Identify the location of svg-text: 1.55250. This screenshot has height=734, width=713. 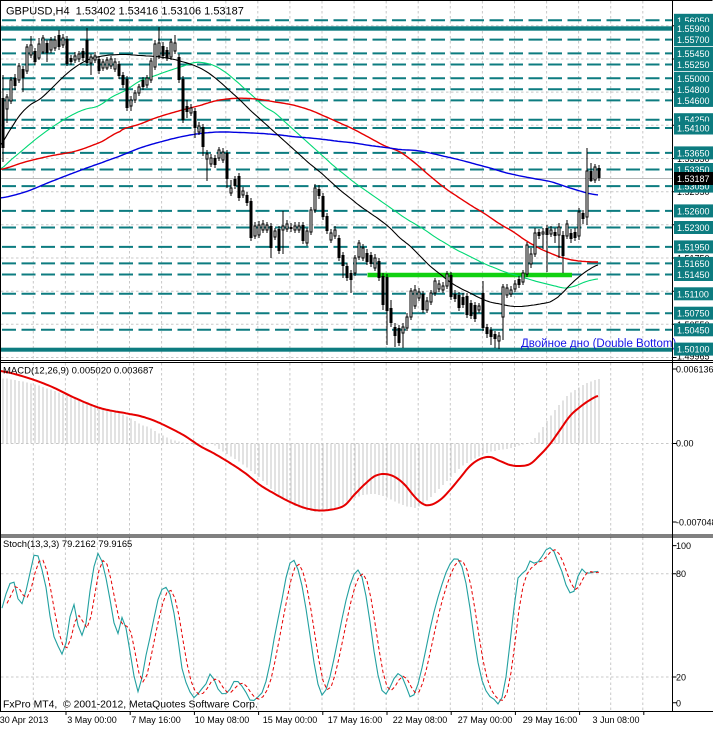
(693, 65).